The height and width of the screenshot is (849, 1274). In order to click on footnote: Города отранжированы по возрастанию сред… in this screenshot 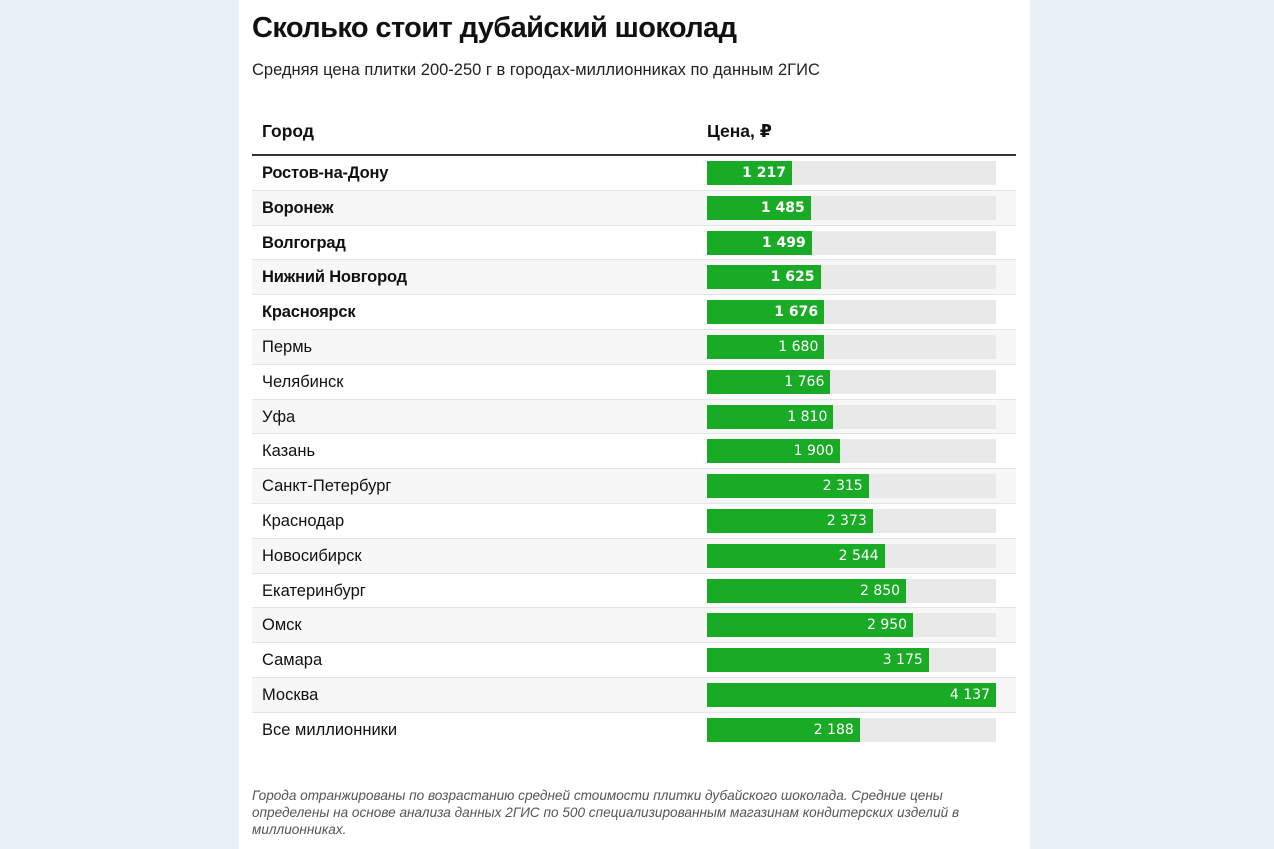, I will do `click(606, 812)`.